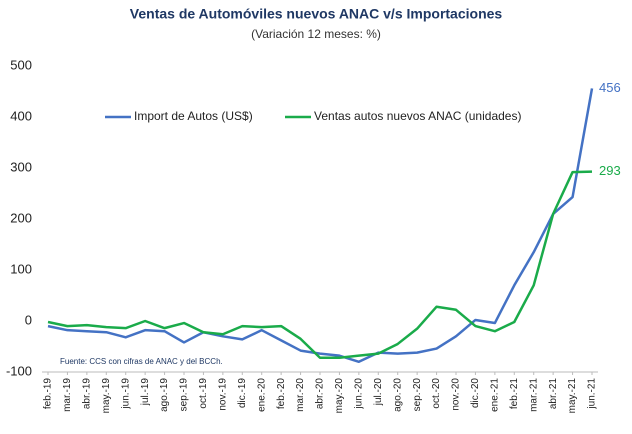 This screenshot has width=632, height=434. What do you see at coordinates (203, 393) in the screenshot?
I see `x-tick-label: oct.-19` at bounding box center [203, 393].